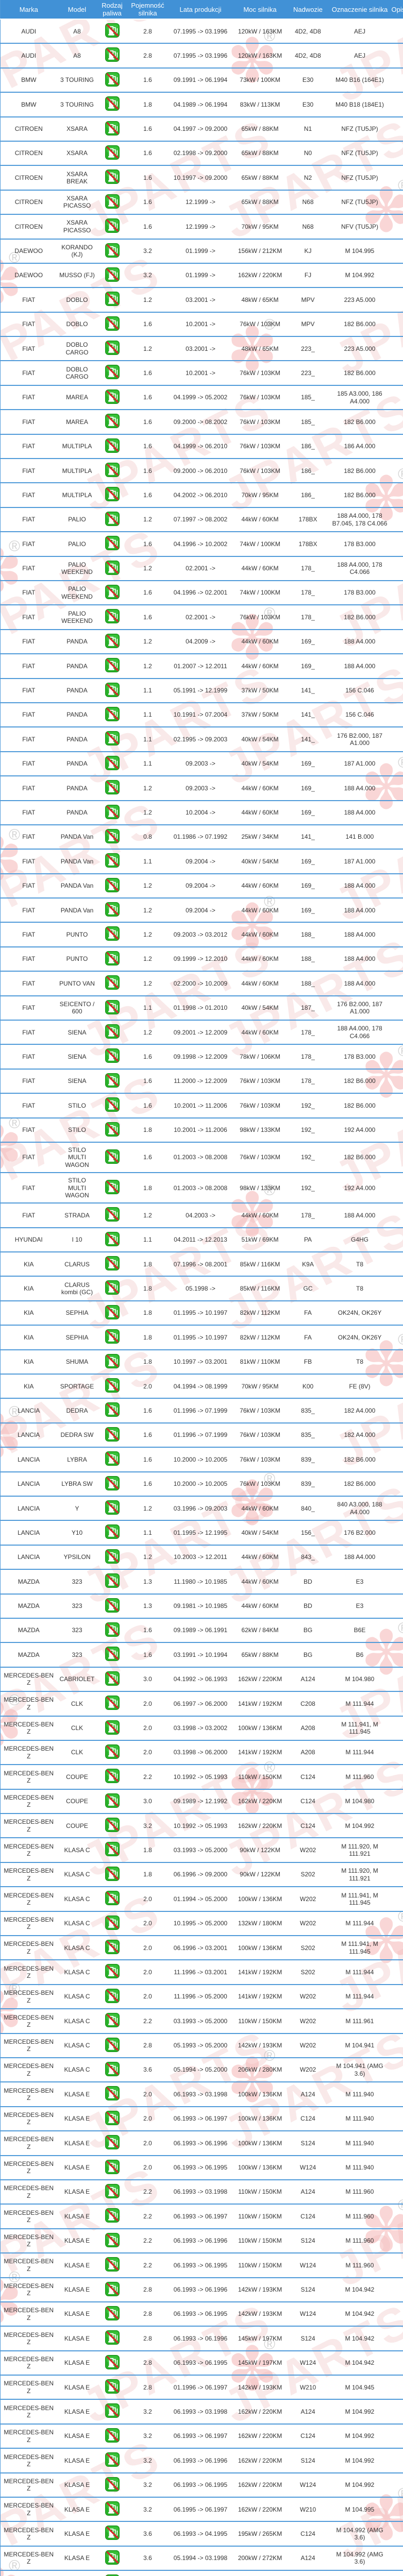 The image size is (403, 2576). I want to click on cell-pojemnosc: 1.2, so click(148, 299).